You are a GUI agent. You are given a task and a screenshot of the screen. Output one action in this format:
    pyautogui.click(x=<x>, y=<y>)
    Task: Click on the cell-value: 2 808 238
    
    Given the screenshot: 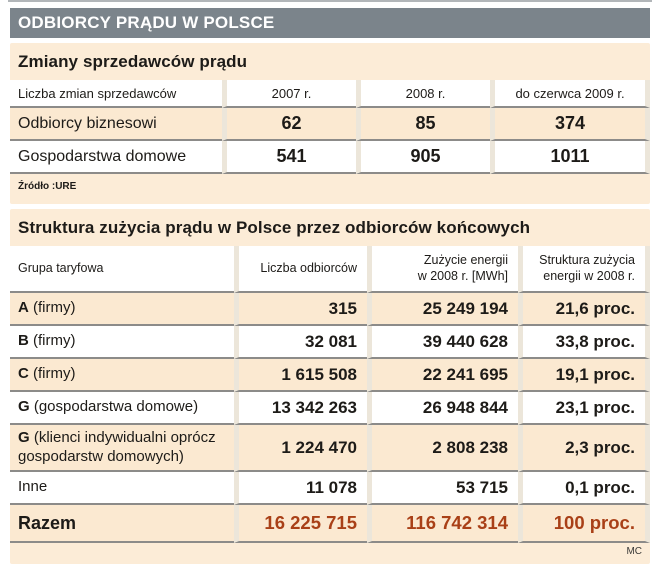 What is the action you would take?
    pyautogui.click(x=442, y=448)
    